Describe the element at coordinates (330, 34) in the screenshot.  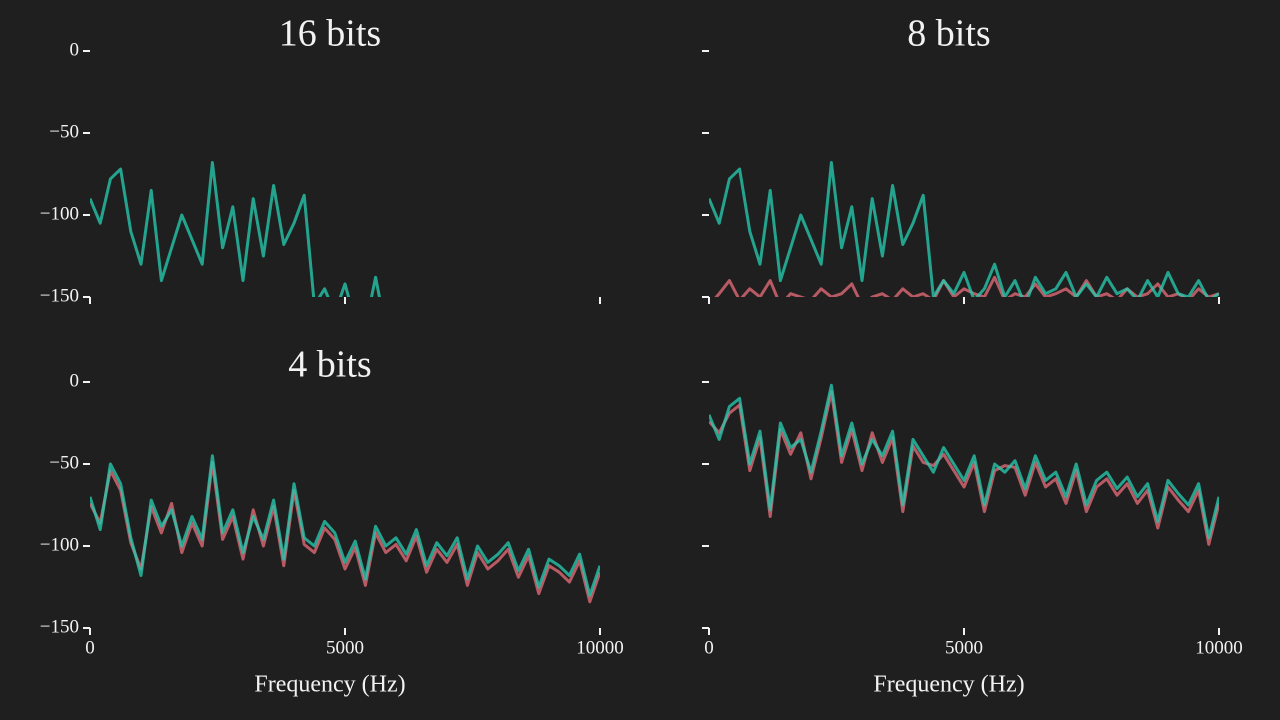
I see `panel-title: 16 bits` at that location.